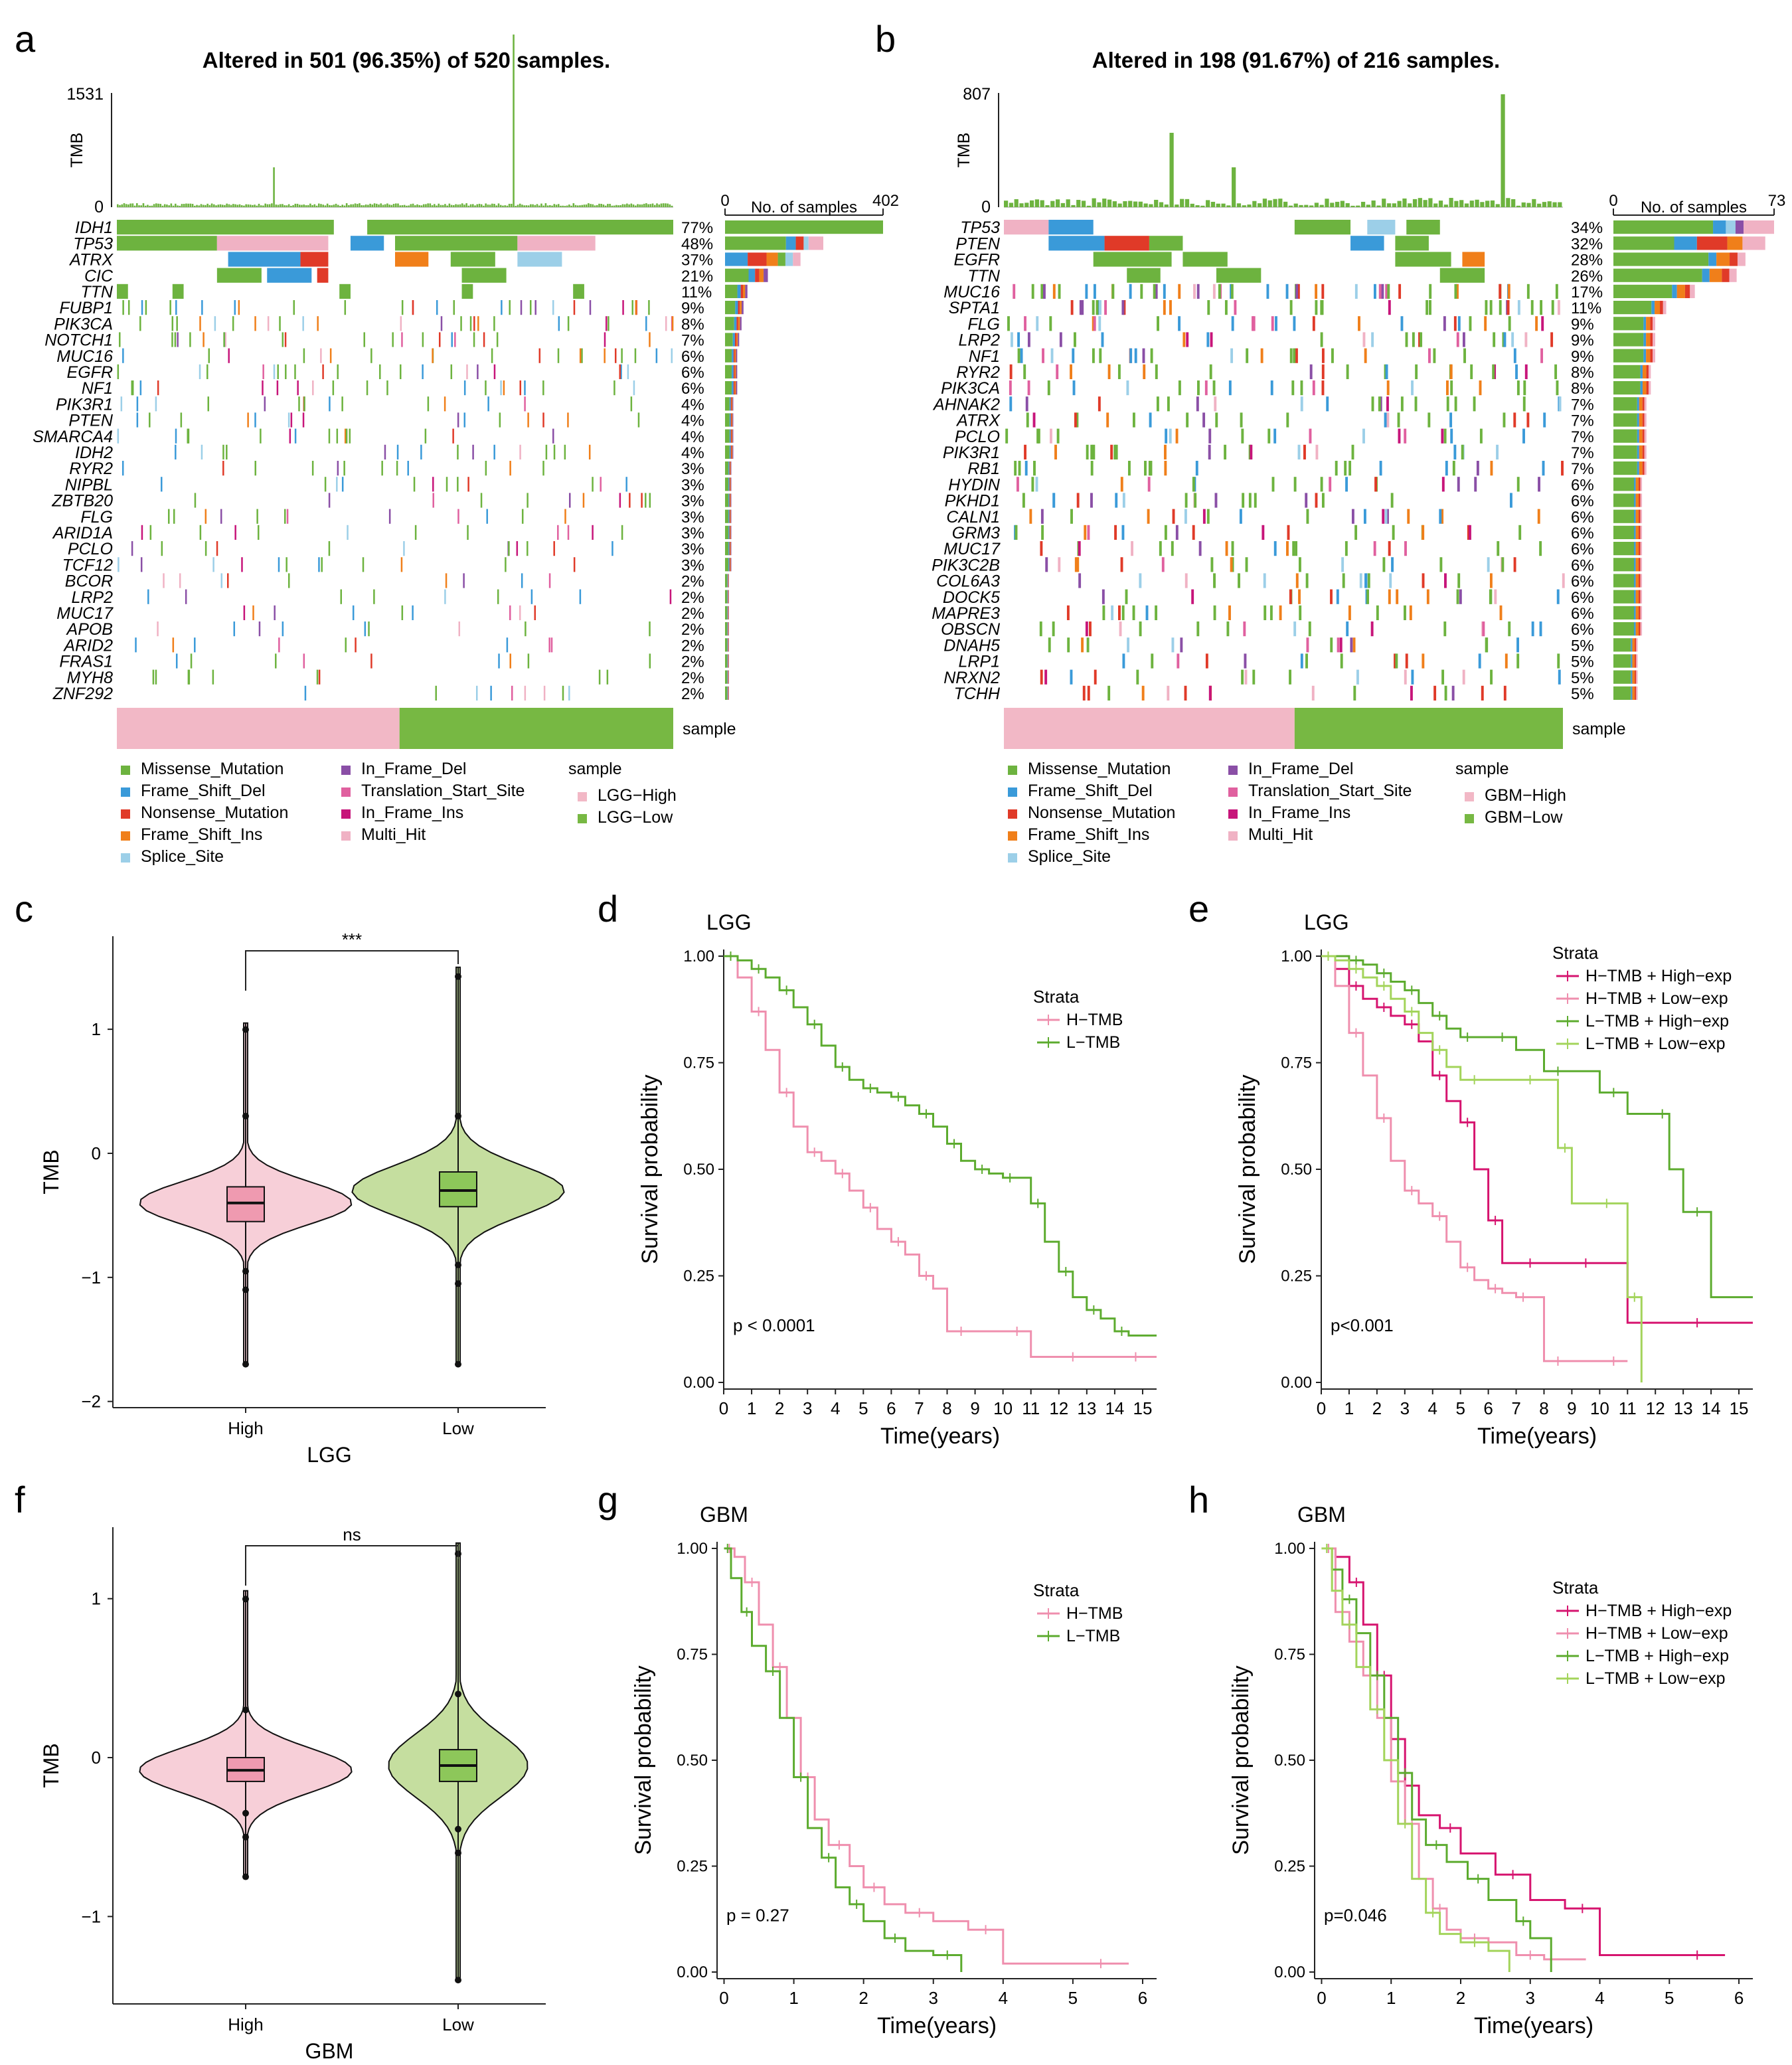  What do you see at coordinates (536, 728) in the screenshot?
I see `sample-annot-low` at bounding box center [536, 728].